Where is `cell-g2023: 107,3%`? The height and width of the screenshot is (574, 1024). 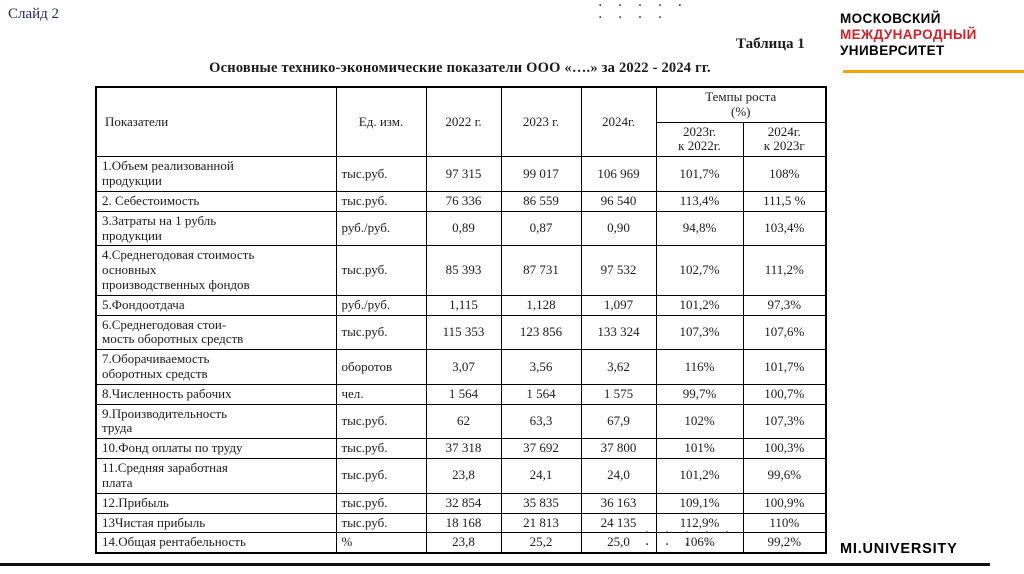 cell-g2023: 107,3% is located at coordinates (699, 332).